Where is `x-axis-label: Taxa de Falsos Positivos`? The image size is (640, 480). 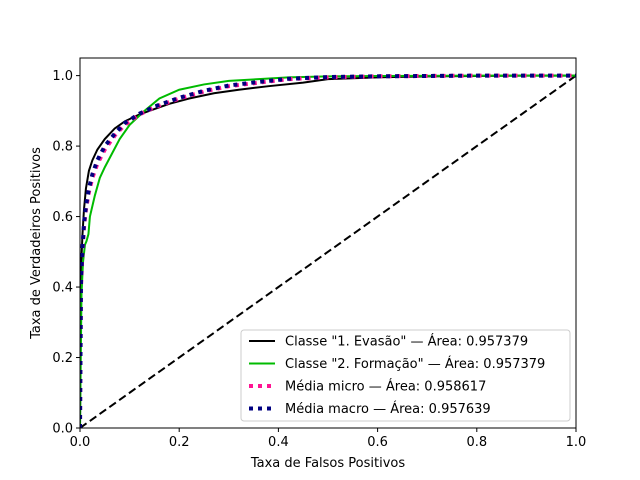
x-axis-label: Taxa de Falsos Positivos is located at coordinates (327, 463).